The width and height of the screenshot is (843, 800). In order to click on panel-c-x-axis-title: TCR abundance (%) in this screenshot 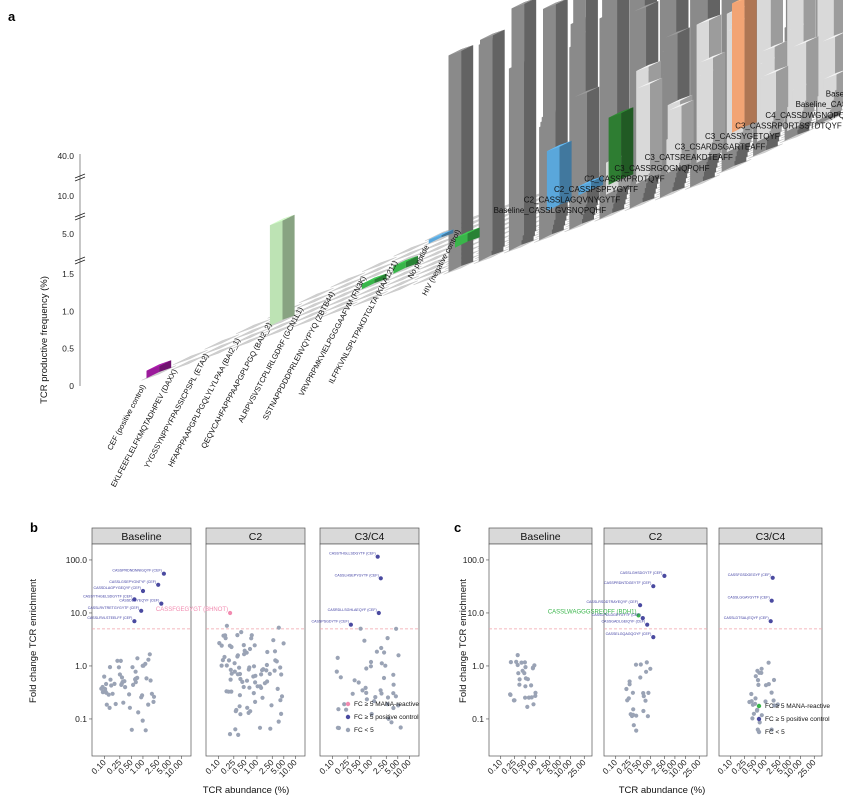, I will do `click(662, 790)`.